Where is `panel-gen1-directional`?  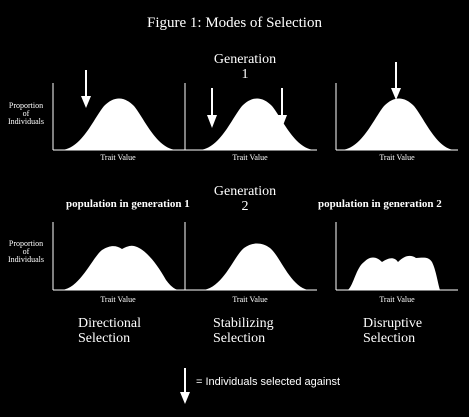
panel-gen1-directional is located at coordinates (118, 117).